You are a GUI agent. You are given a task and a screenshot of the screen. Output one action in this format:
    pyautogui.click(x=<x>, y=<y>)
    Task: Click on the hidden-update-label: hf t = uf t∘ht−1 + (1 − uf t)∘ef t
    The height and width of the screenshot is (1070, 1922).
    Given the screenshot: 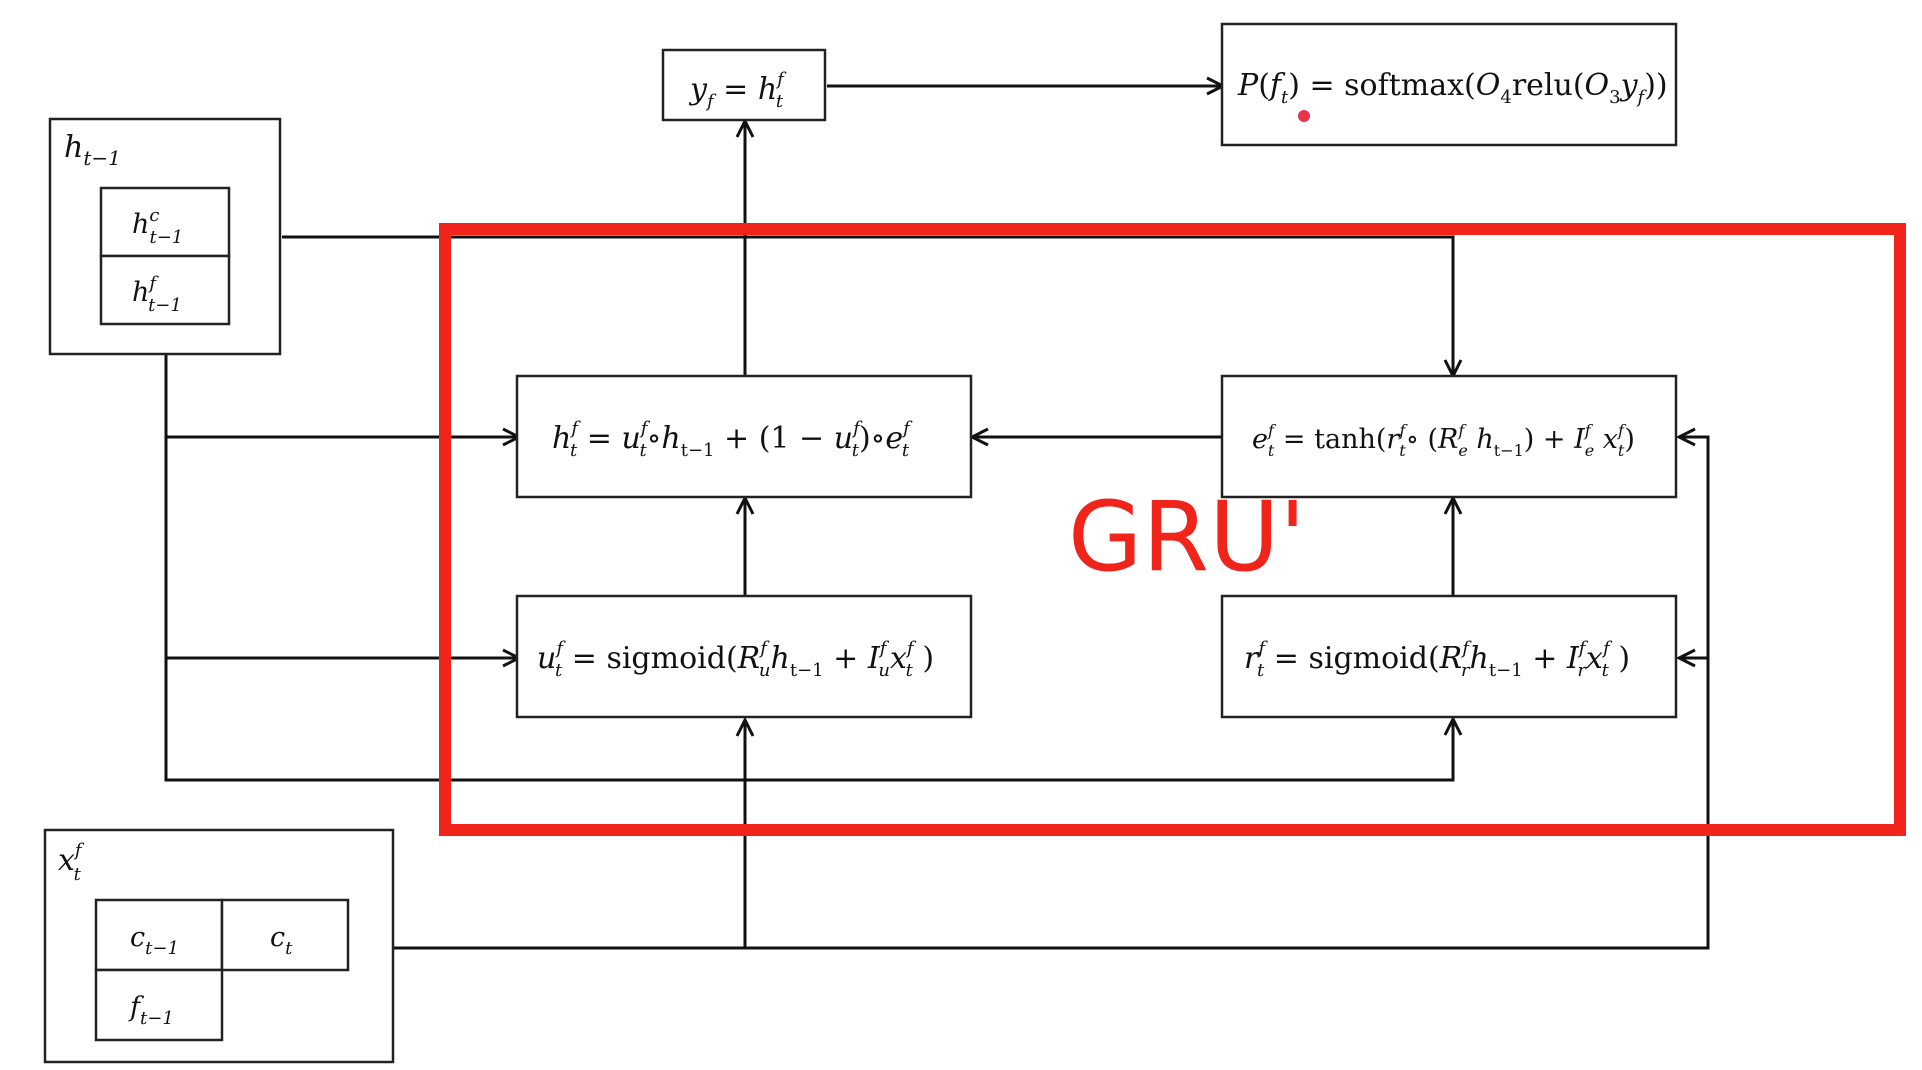 What is the action you would take?
    pyautogui.click(x=732, y=439)
    